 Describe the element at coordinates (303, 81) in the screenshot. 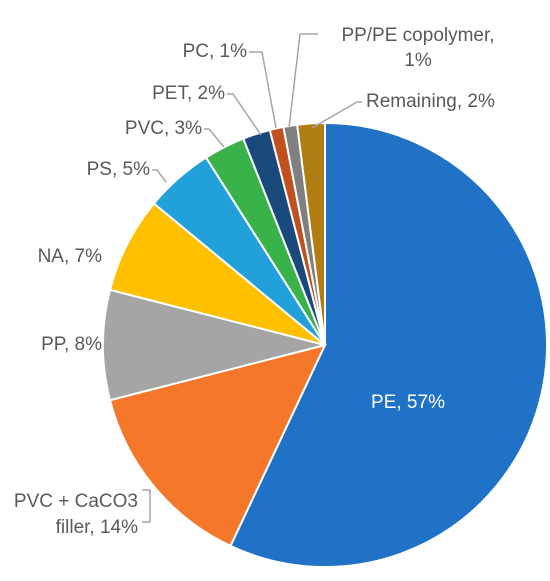

I see `leader-line-pp-pe-copolymer` at that location.